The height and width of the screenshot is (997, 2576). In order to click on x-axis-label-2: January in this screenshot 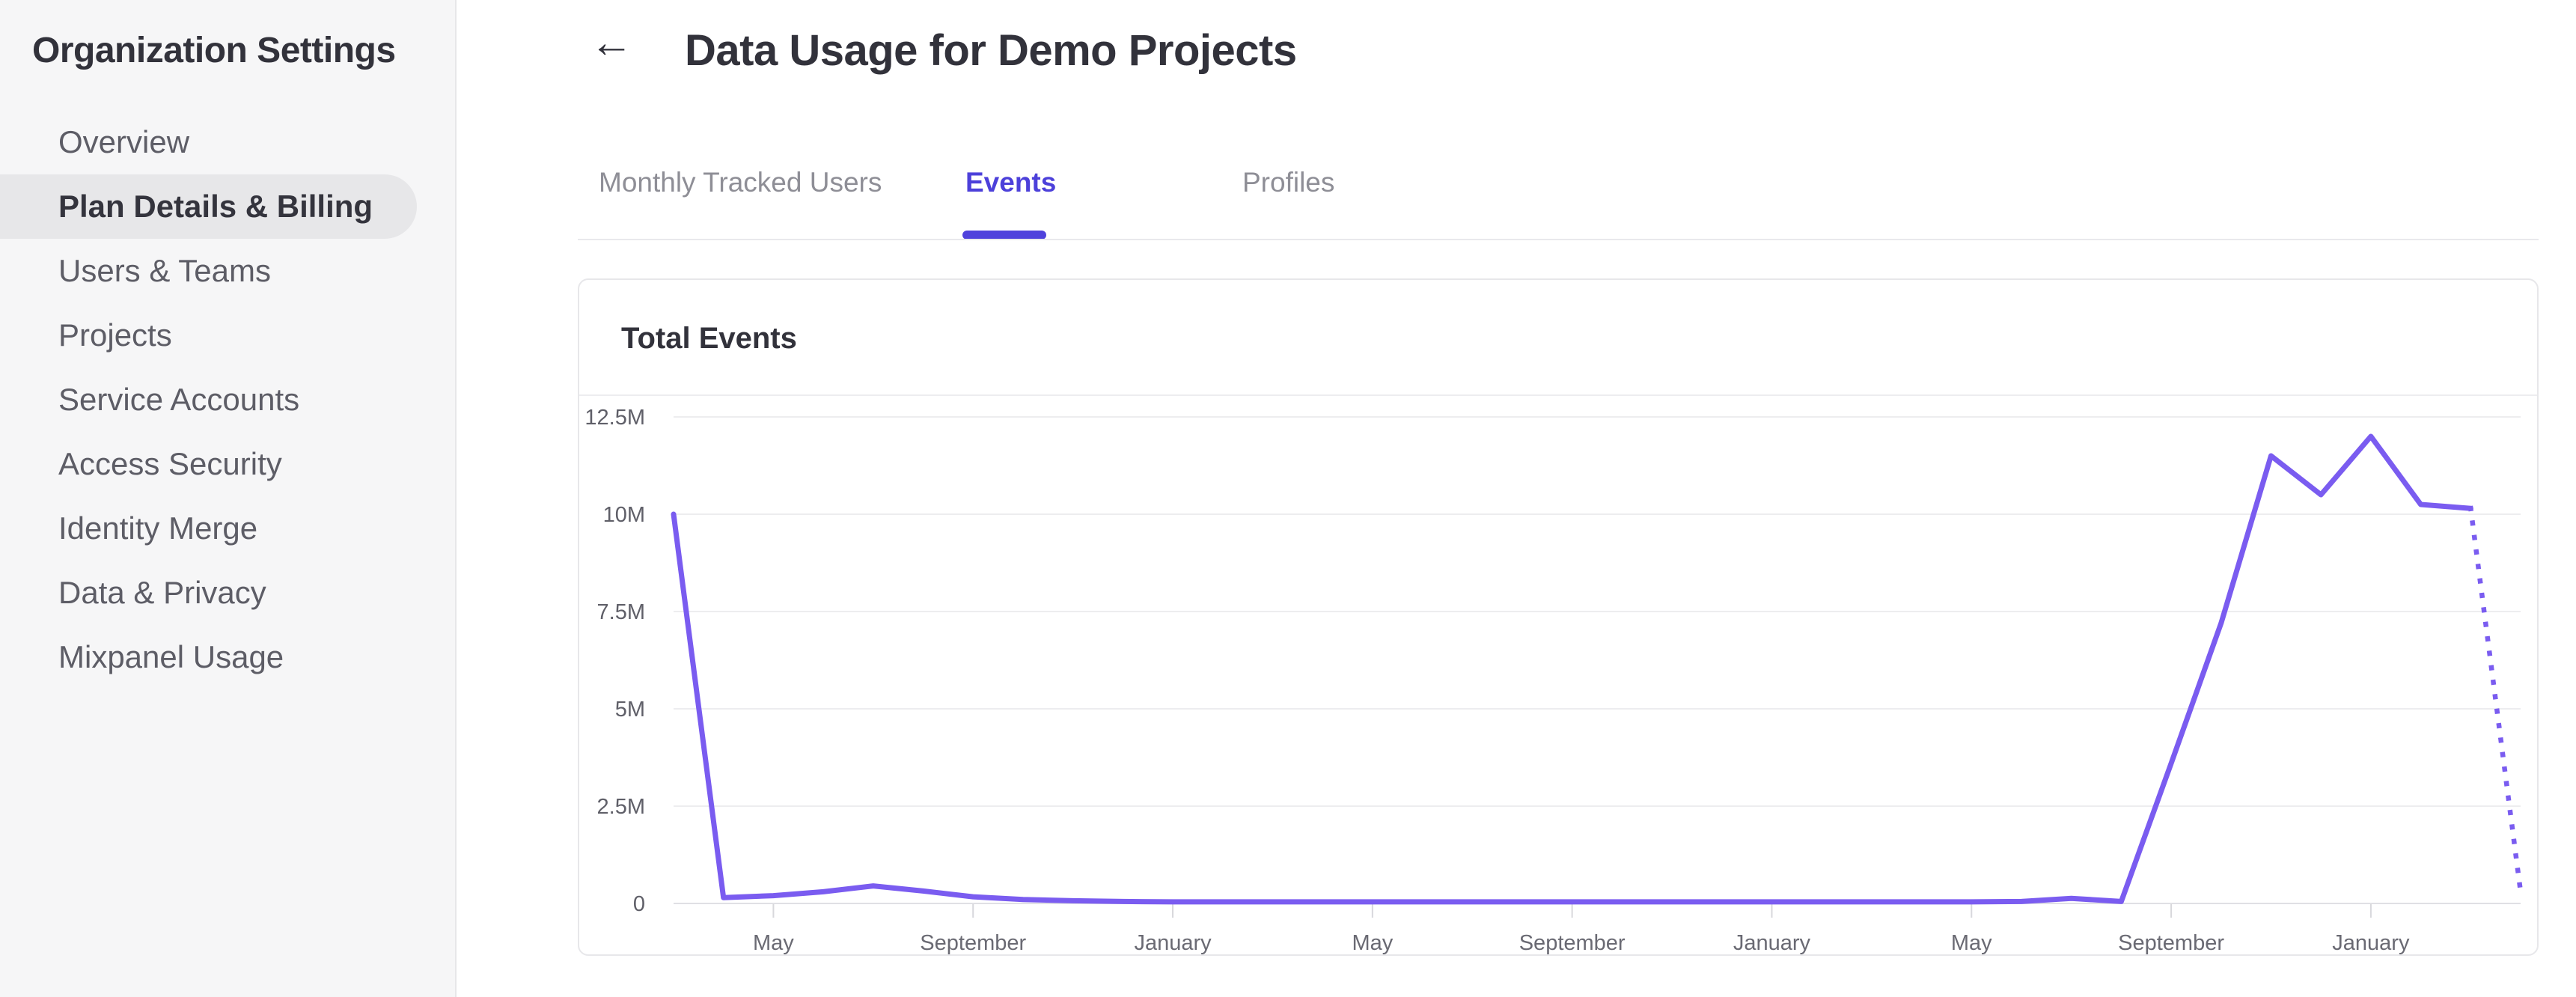, I will do `click(1173, 942)`.